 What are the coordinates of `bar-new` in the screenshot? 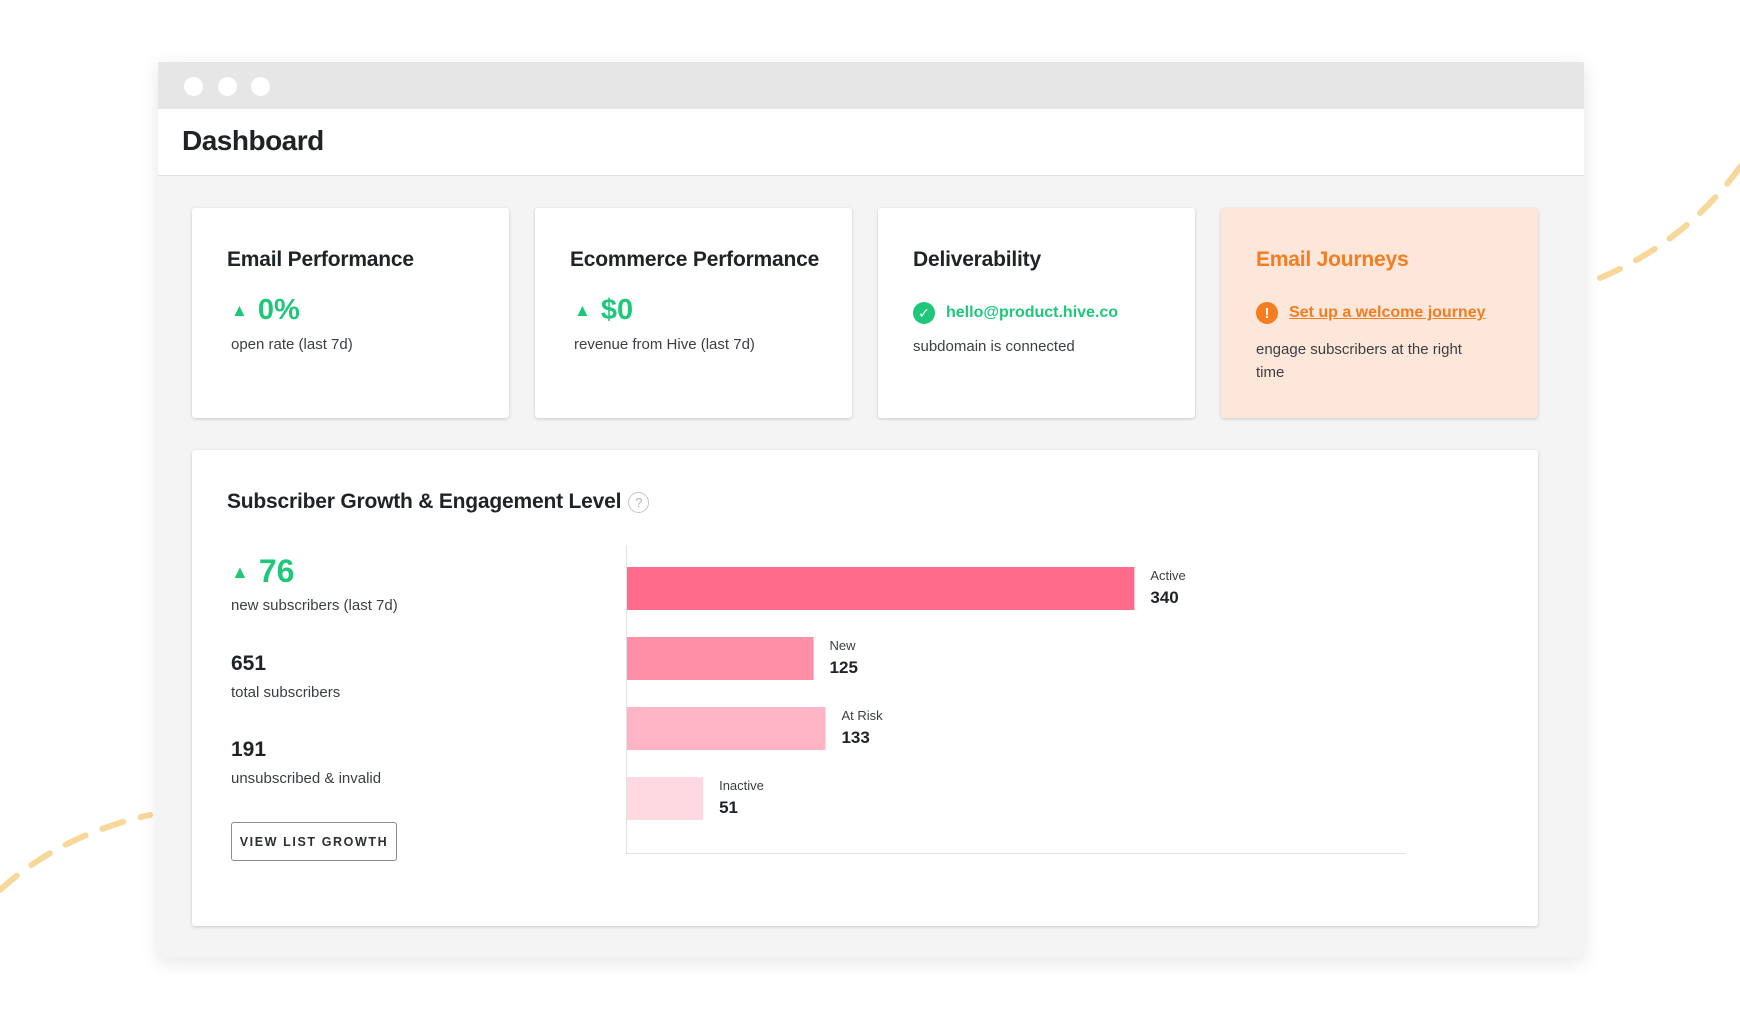 It's located at (720, 658).